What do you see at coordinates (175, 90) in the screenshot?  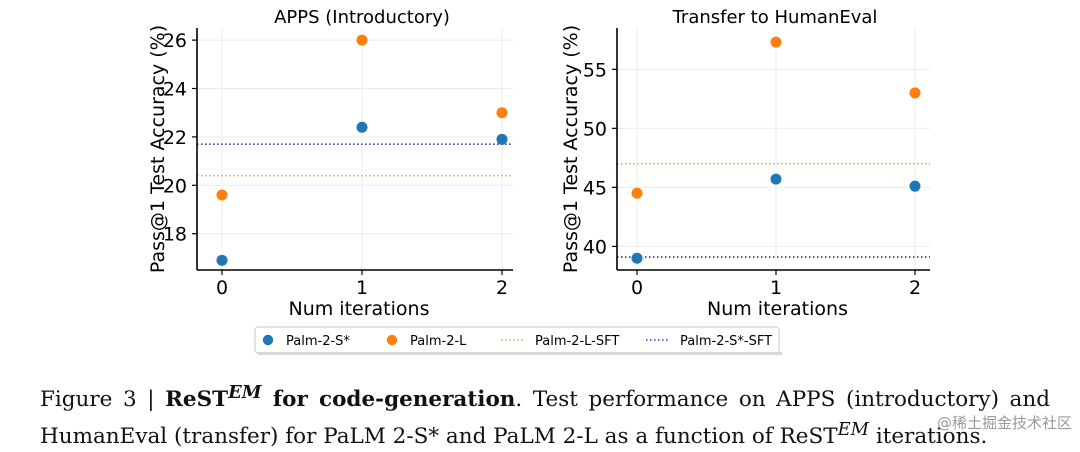 I see `y-tick-label: 24` at bounding box center [175, 90].